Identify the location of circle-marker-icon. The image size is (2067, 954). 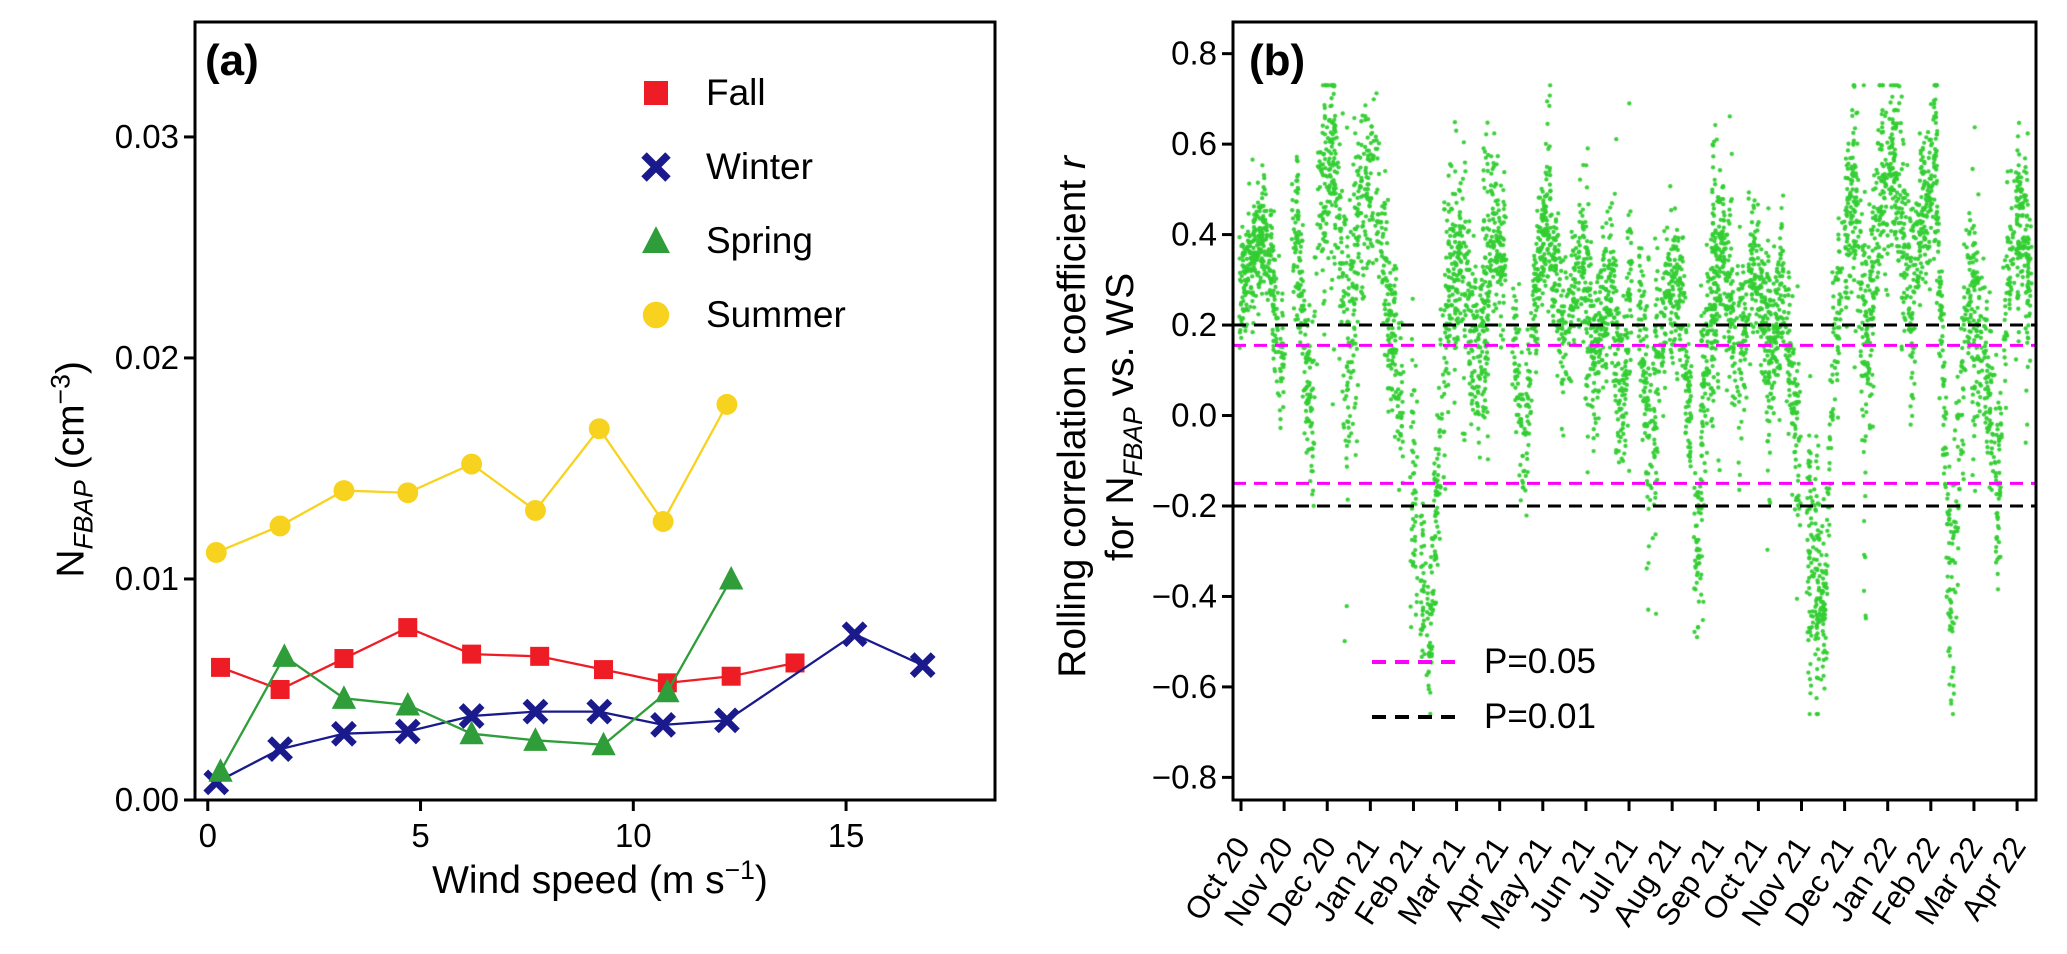
(656, 315).